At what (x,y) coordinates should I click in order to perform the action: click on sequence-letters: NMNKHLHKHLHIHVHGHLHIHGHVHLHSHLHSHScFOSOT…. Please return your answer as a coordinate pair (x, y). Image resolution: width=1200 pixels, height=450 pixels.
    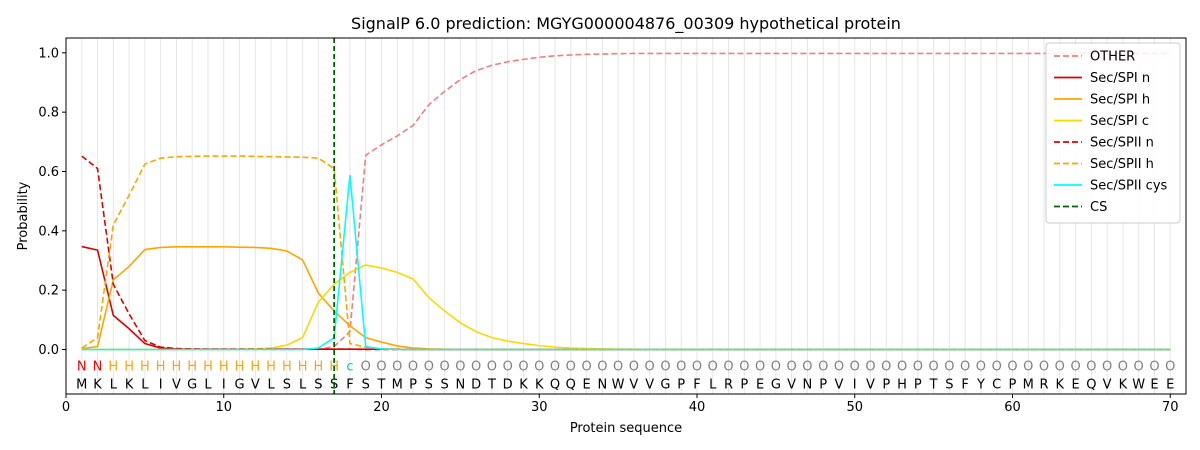
    Looking at the image, I should click on (625, 376).